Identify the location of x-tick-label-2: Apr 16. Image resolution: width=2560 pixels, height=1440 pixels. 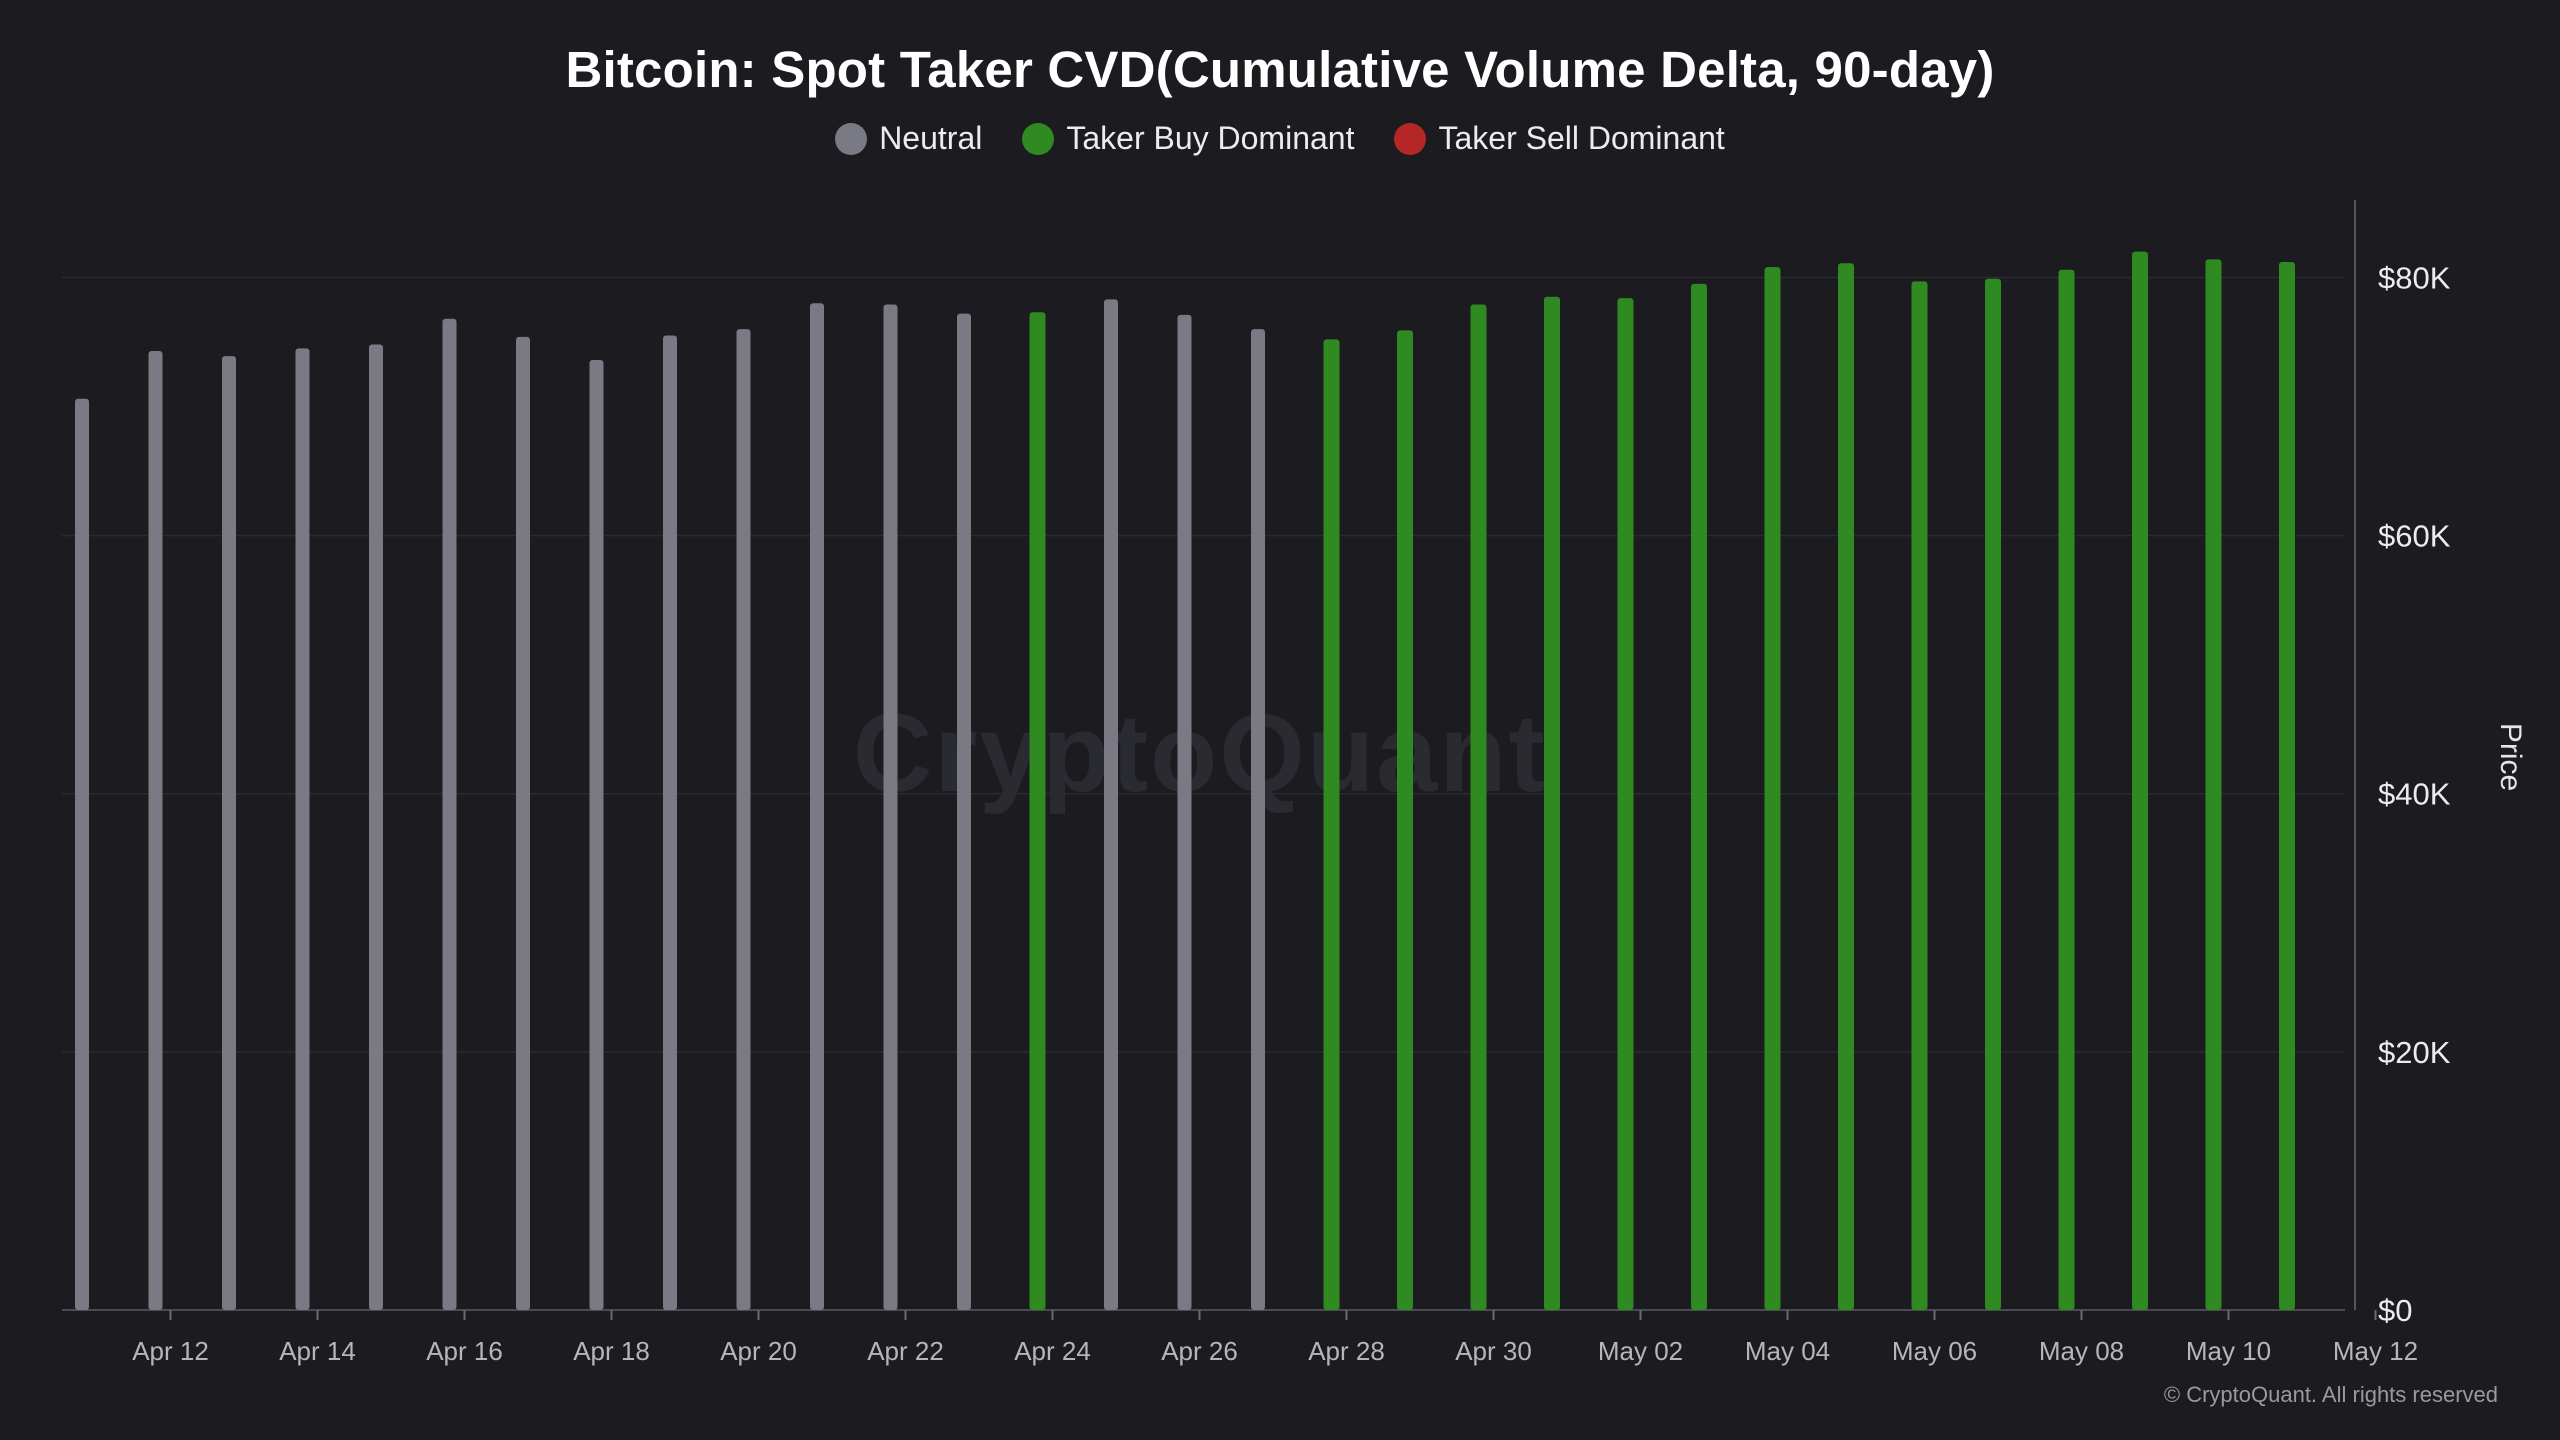
(464, 1351).